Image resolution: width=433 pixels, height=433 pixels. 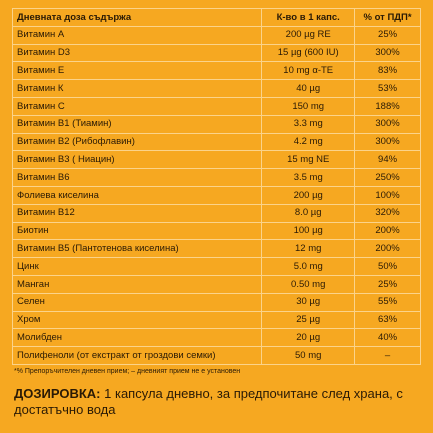 What do you see at coordinates (137, 249) in the screenshot?
I see `table-cell: Витамин В5 (Пантотенова киселина)` at bounding box center [137, 249].